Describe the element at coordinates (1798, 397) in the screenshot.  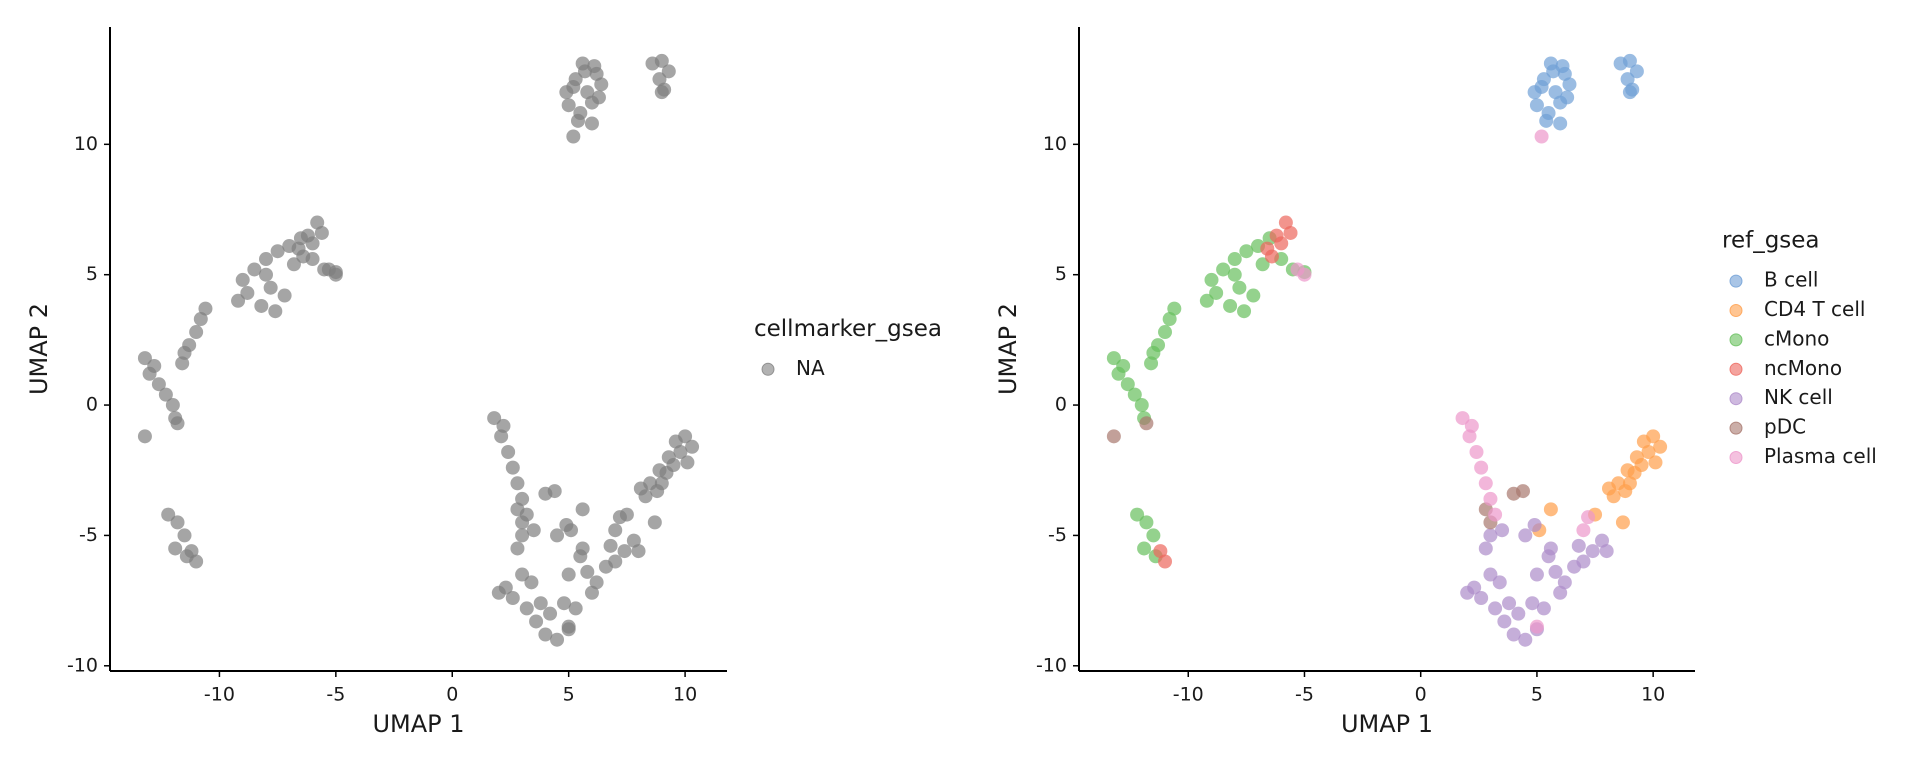
I see `legend-label: NK cell` at that location.